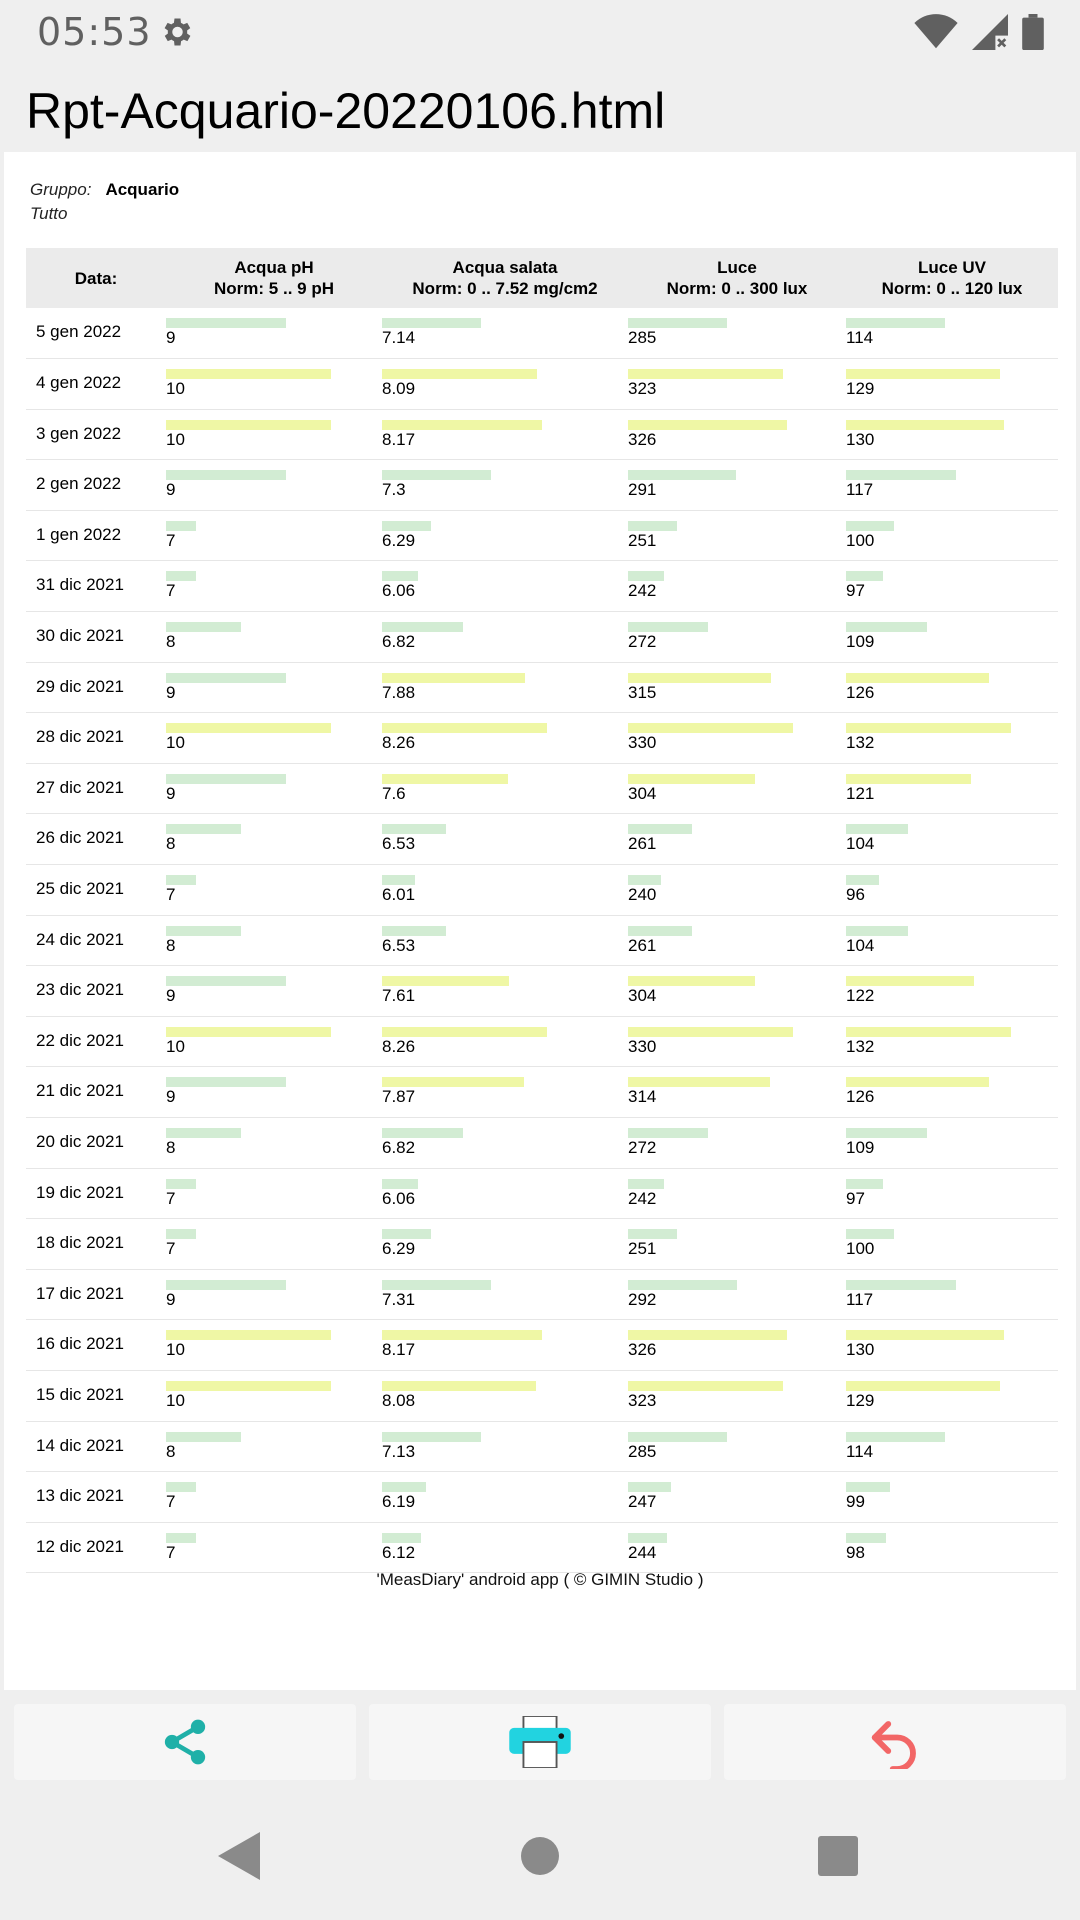 The image size is (1080, 1920). Describe the element at coordinates (542, 890) in the screenshot. I see `table-row: 25 dic 2021 7 6.01 240 96` at that location.